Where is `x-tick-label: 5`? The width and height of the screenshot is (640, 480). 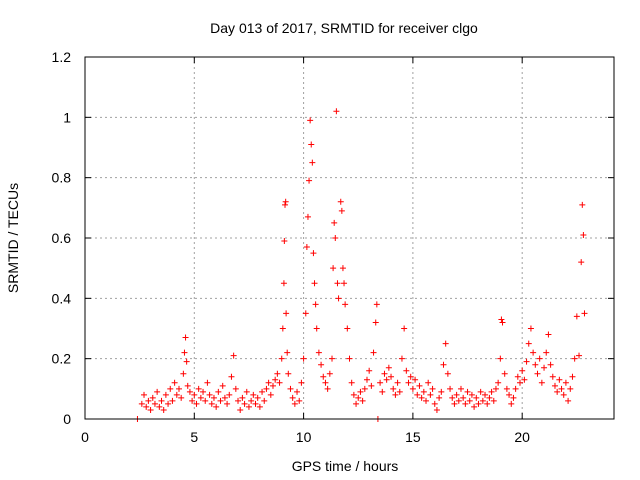 x-tick-label: 5 is located at coordinates (194, 437).